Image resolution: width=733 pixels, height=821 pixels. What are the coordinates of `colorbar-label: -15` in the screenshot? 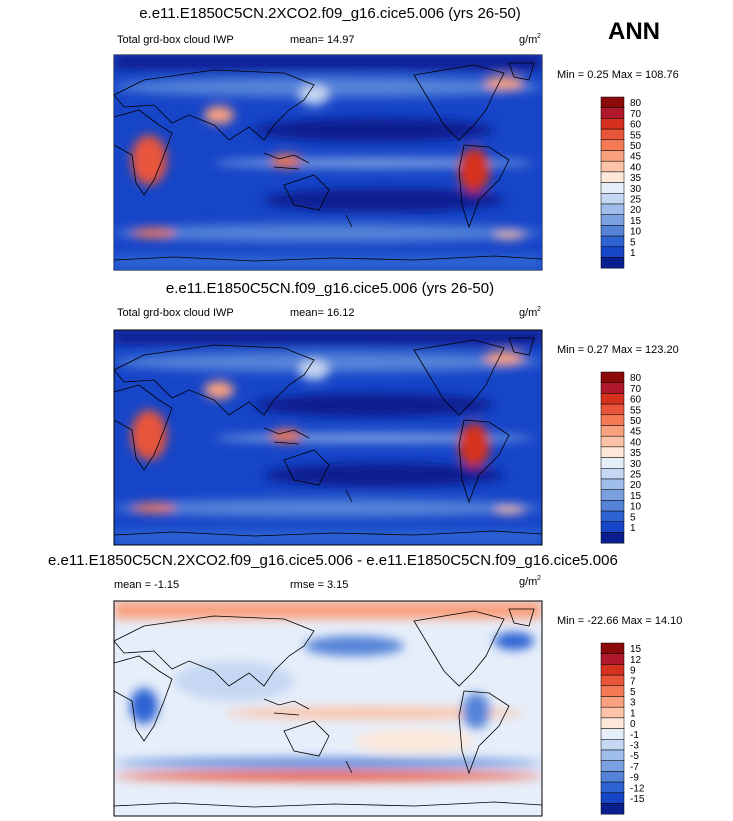 It's located at (637, 799).